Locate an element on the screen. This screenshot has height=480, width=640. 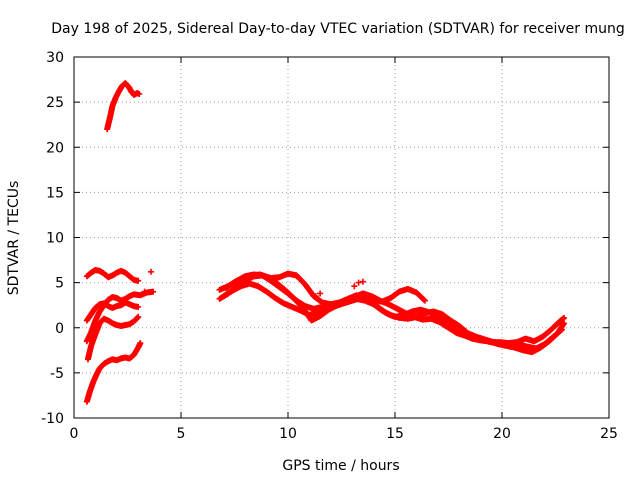
x-tick-label: 10 is located at coordinates (288, 434).